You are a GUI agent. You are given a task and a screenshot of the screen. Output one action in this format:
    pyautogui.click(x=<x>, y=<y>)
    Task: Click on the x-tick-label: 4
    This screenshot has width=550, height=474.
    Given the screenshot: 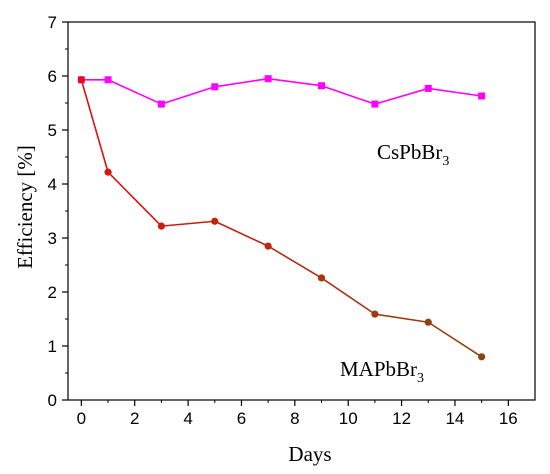 What is the action you would take?
    pyautogui.click(x=187, y=418)
    